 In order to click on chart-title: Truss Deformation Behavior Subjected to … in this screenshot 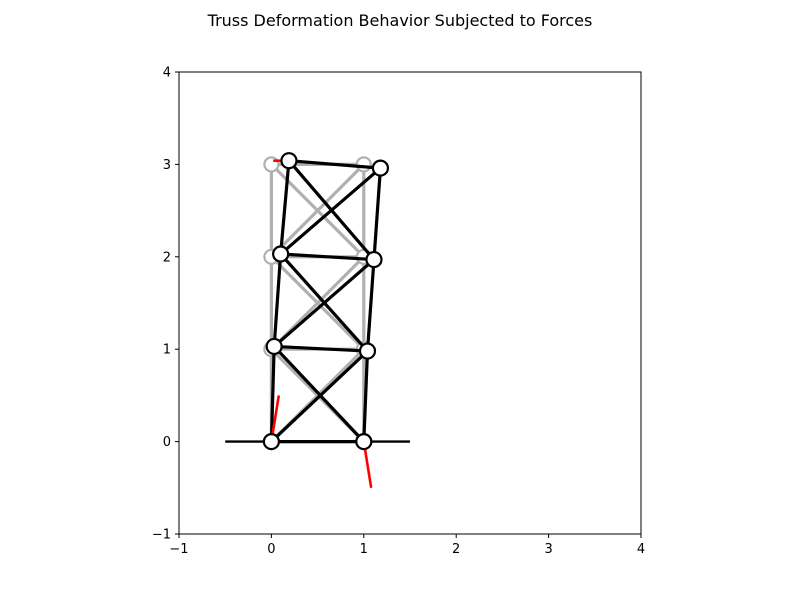, I will do `click(400, 20)`.